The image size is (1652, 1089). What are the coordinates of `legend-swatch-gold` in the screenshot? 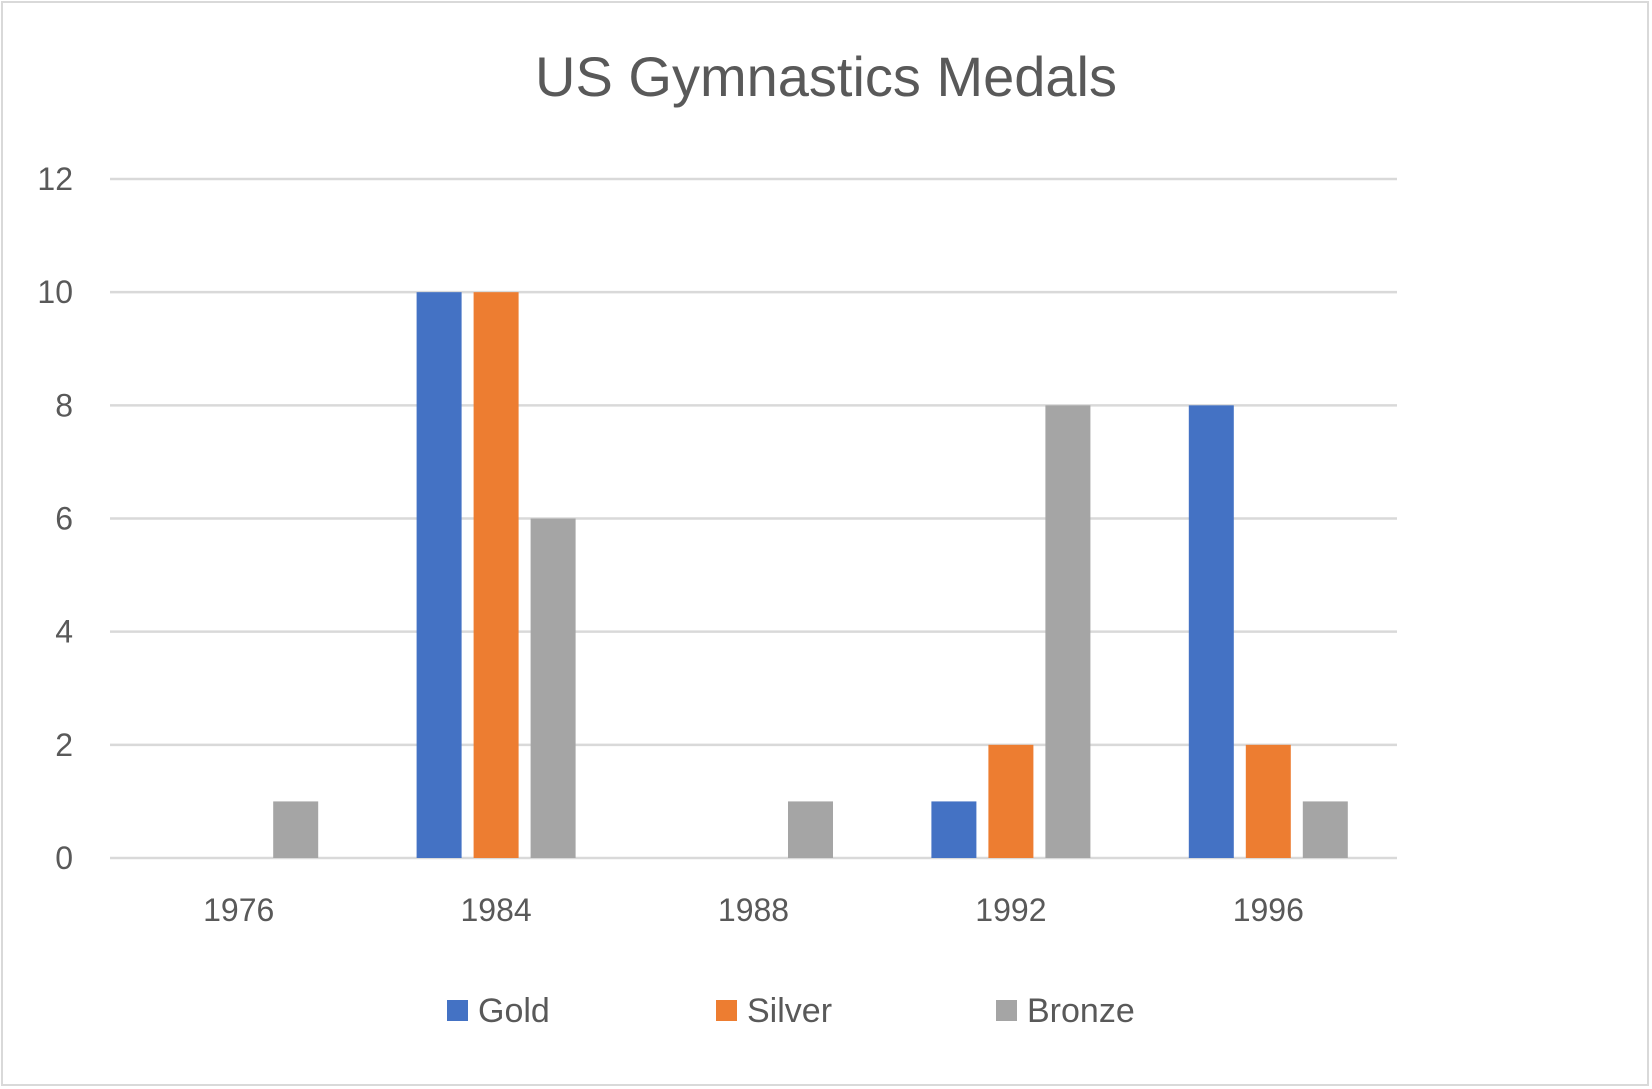 It's located at (457, 1010).